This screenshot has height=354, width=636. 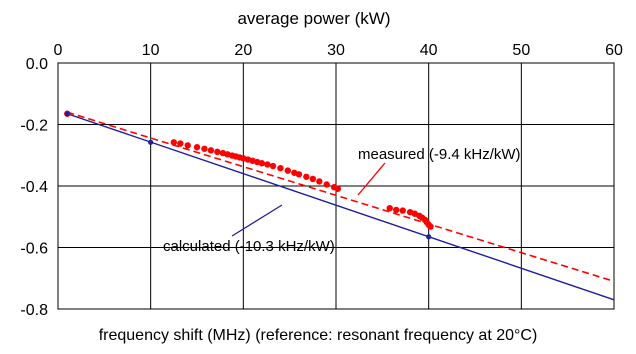 What do you see at coordinates (257, 220) in the screenshot?
I see `calculated-leader-line` at bounding box center [257, 220].